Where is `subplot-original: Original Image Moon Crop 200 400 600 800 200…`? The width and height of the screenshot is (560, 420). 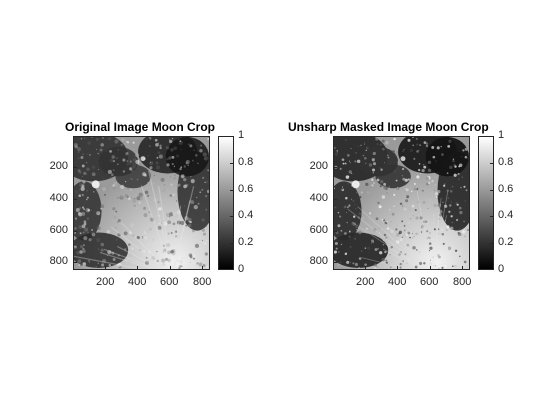
subplot-original: Original Image Moon Crop 200 400 600 800 200… is located at coordinates (151, 204).